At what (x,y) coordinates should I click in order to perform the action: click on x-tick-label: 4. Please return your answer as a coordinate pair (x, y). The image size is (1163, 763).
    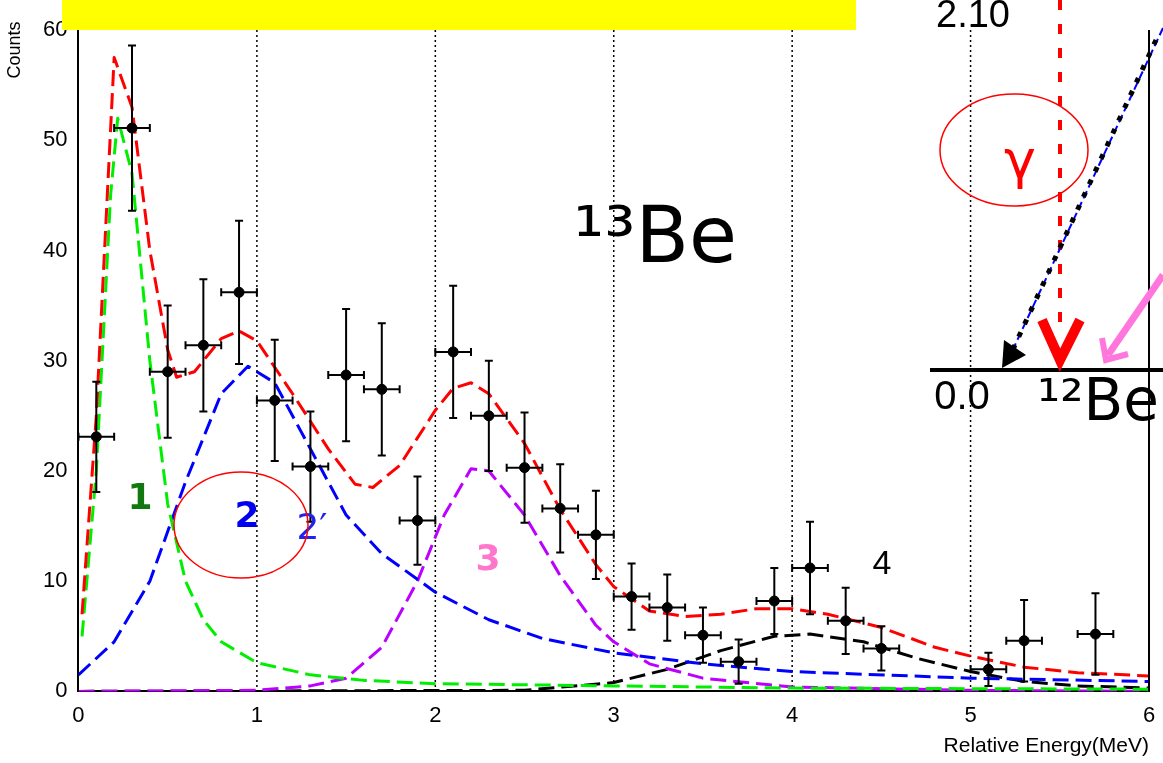
    Looking at the image, I should click on (792, 714).